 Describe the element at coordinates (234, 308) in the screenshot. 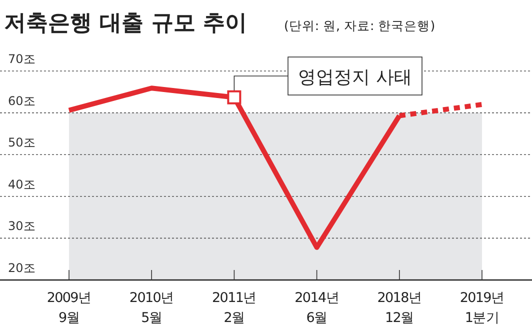

I see `x-tick-label: 2011년 2월` at that location.